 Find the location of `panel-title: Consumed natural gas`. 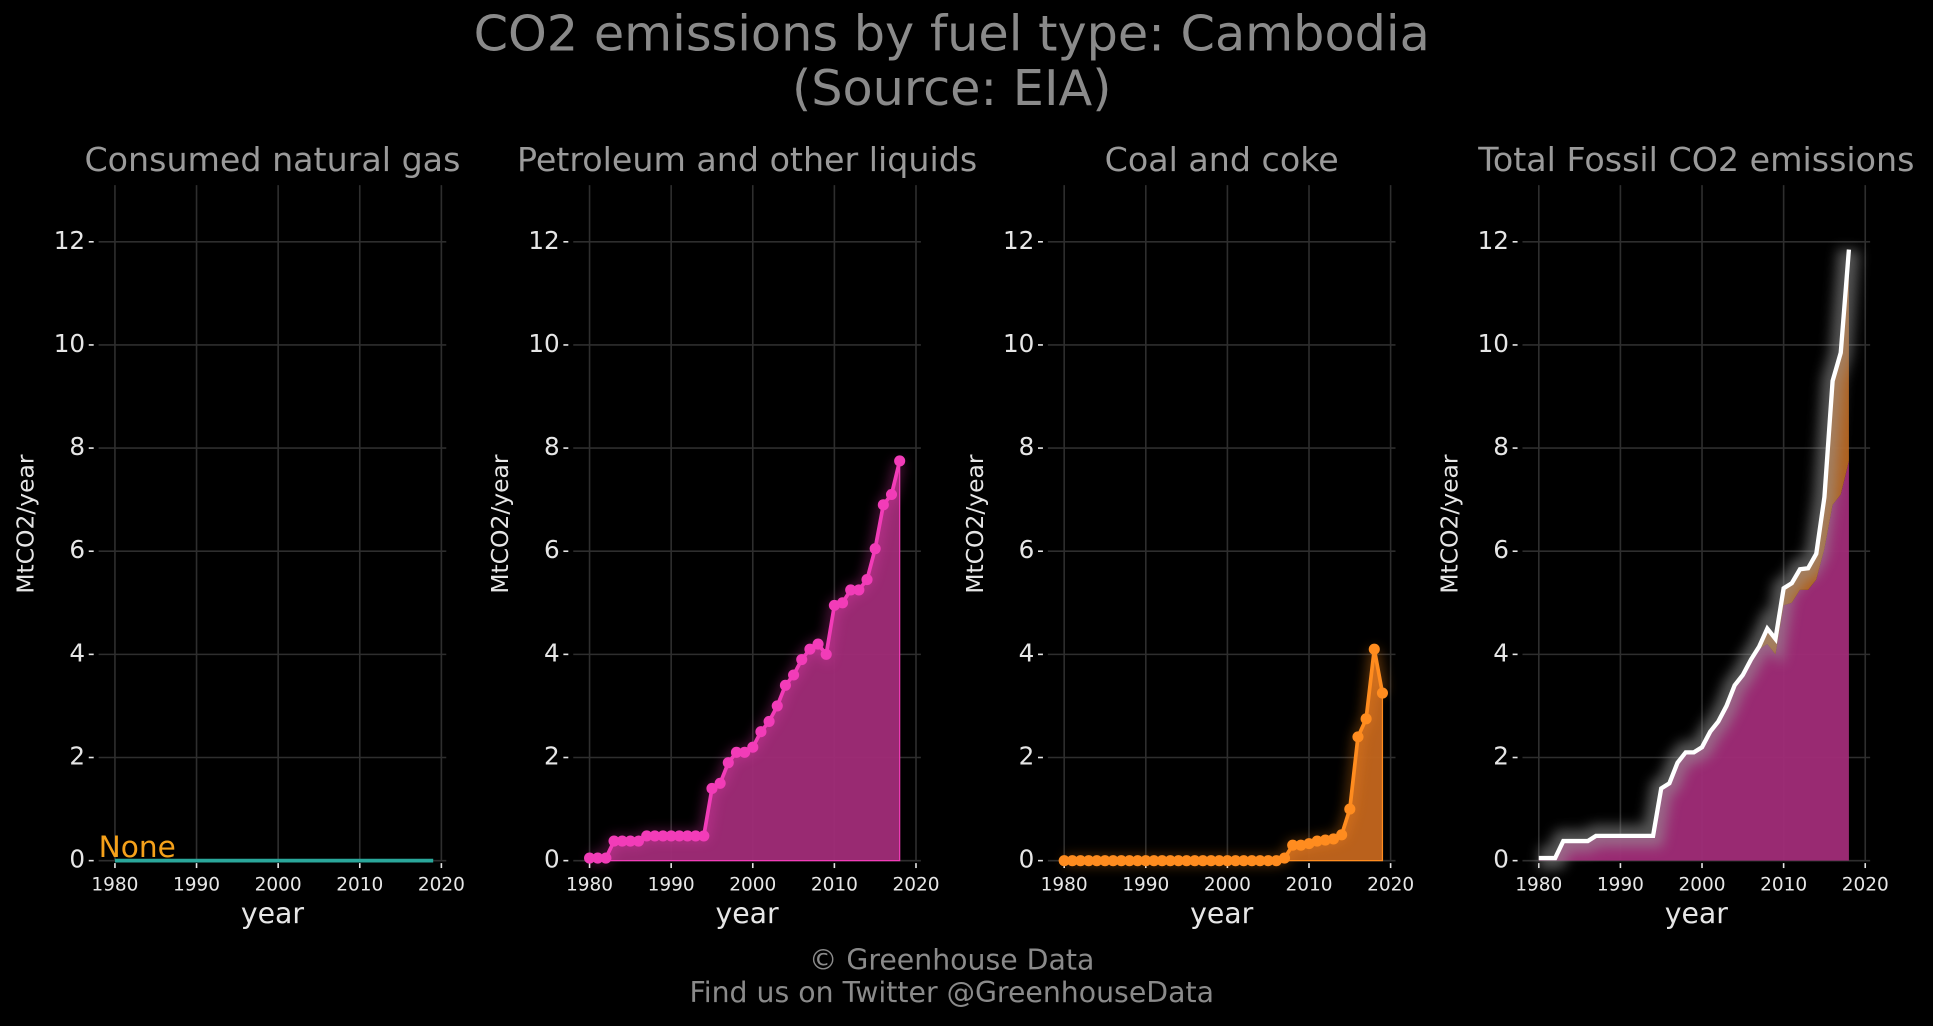

panel-title: Consumed natural gas is located at coordinates (272, 159).